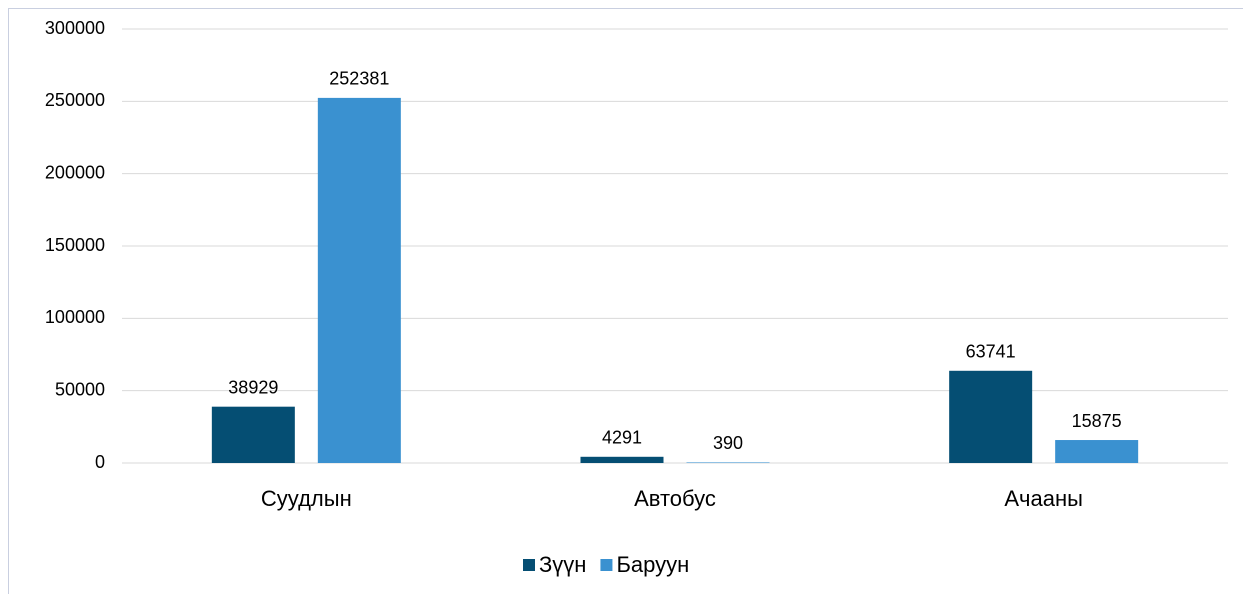 This screenshot has height=594, width=1243. What do you see at coordinates (75, 100) in the screenshot?
I see `y-tick-label: 250000` at bounding box center [75, 100].